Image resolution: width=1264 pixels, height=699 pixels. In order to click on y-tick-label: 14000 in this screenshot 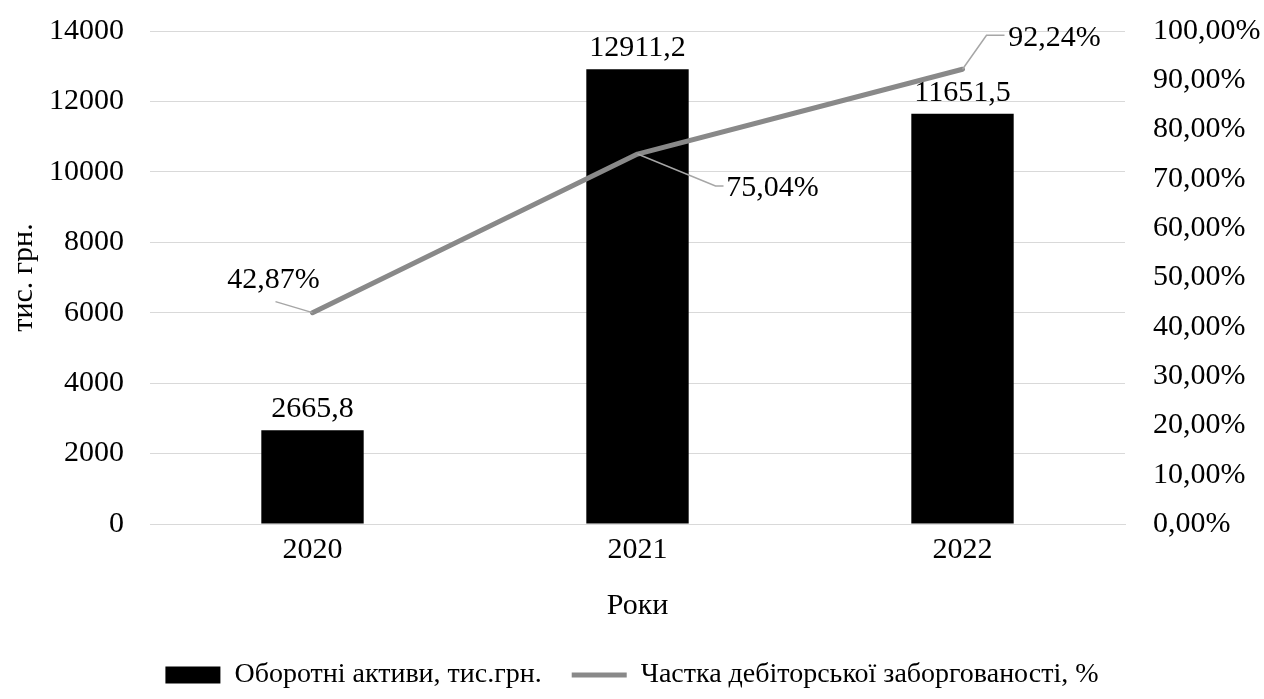, I will do `click(86, 28)`.